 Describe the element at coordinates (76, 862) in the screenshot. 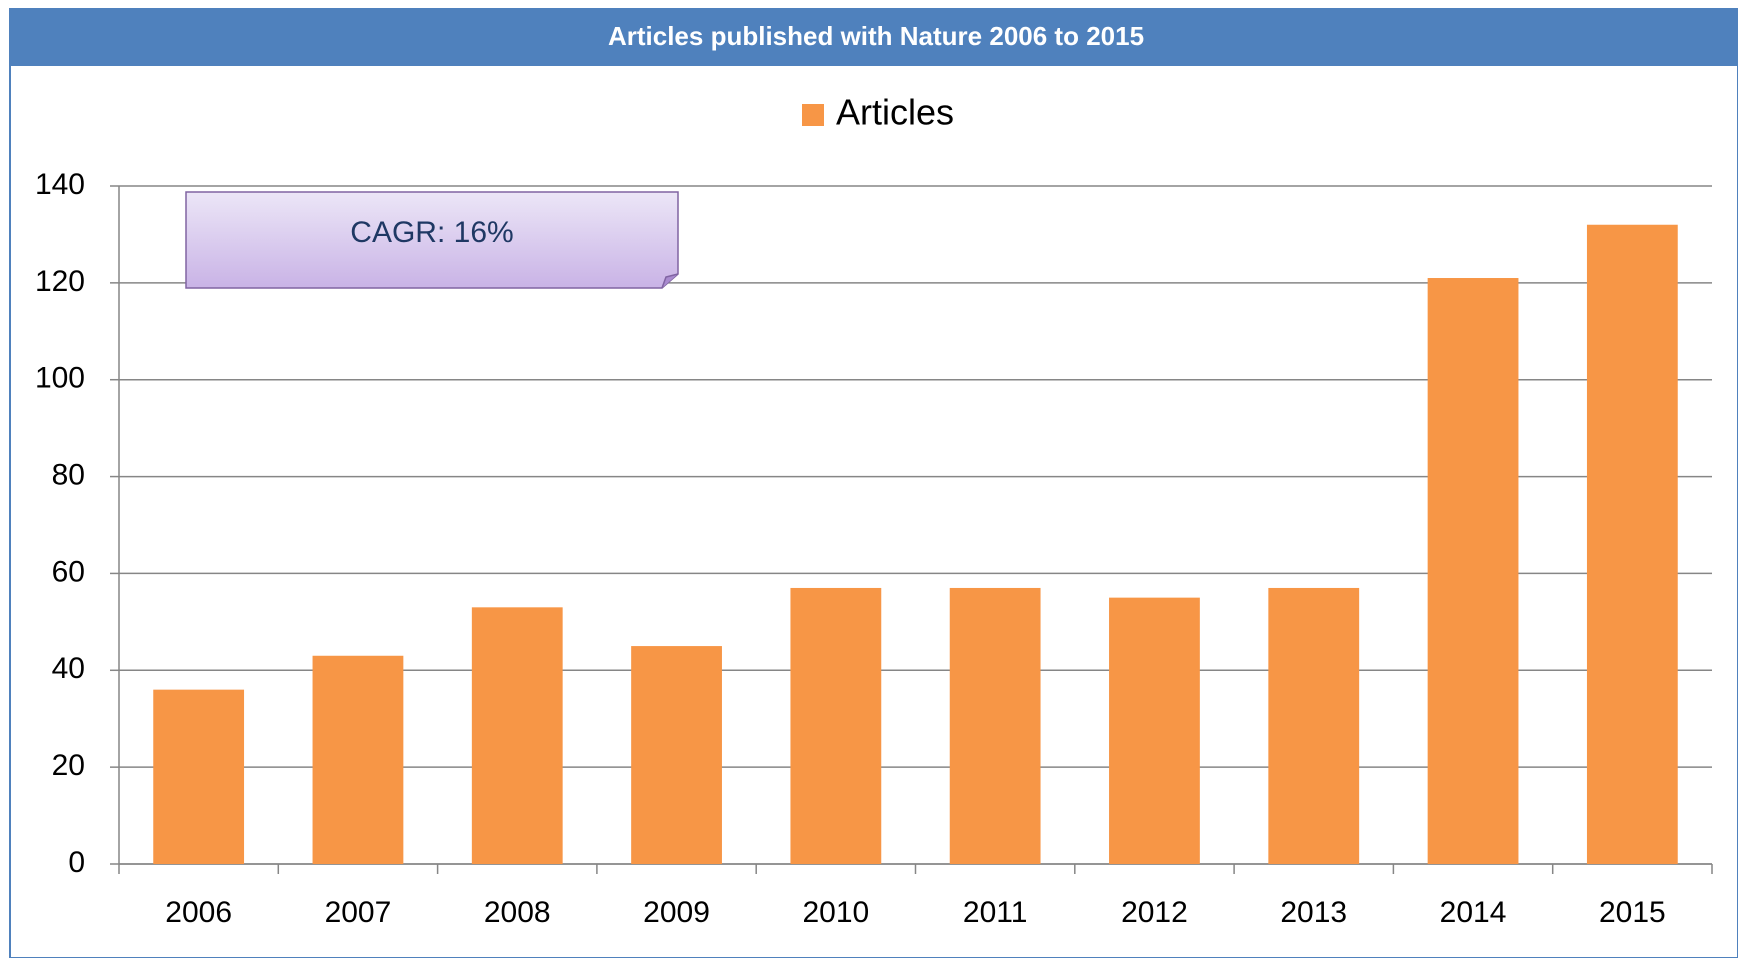

I see `y-tick-label: 0` at that location.